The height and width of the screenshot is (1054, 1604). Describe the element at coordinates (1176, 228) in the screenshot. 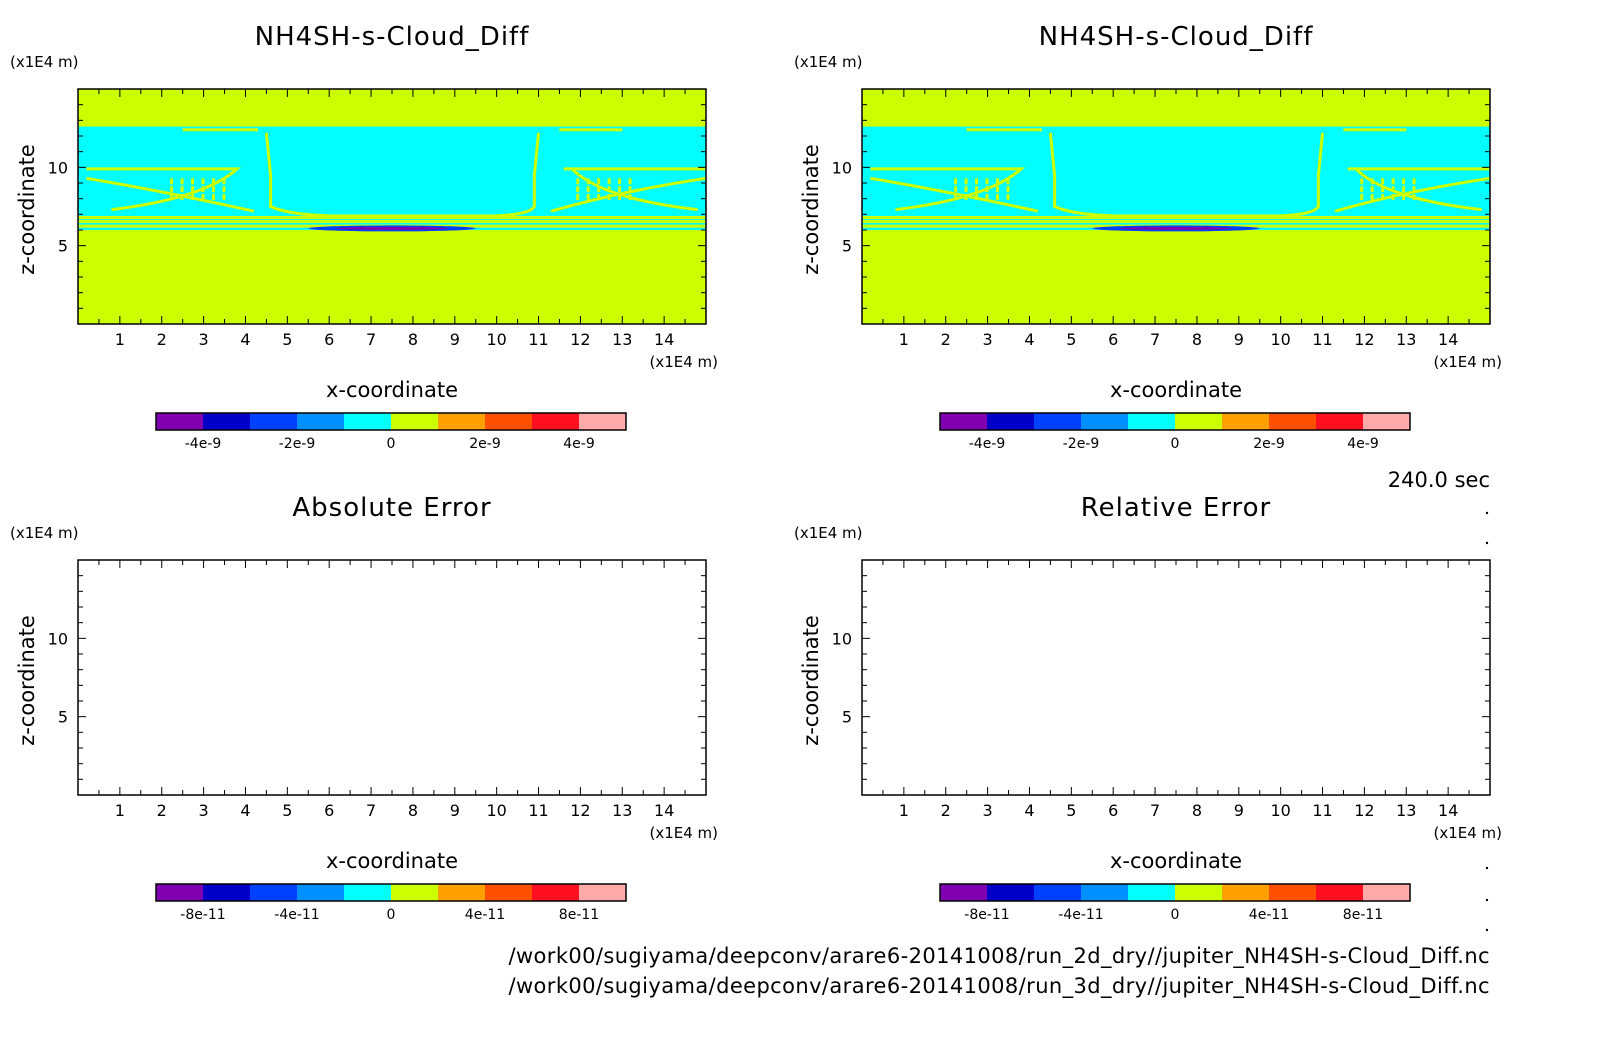

I see `minimum-core` at that location.